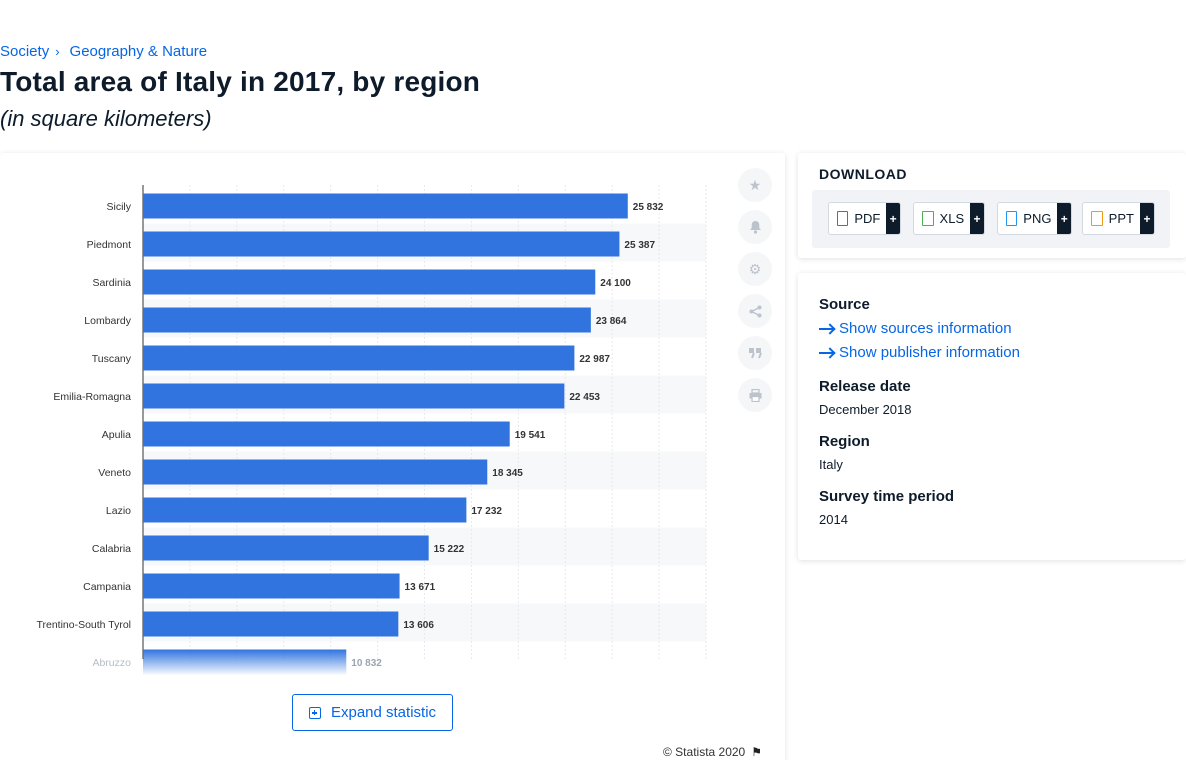  I want to click on category-label: Campania, so click(107, 587).